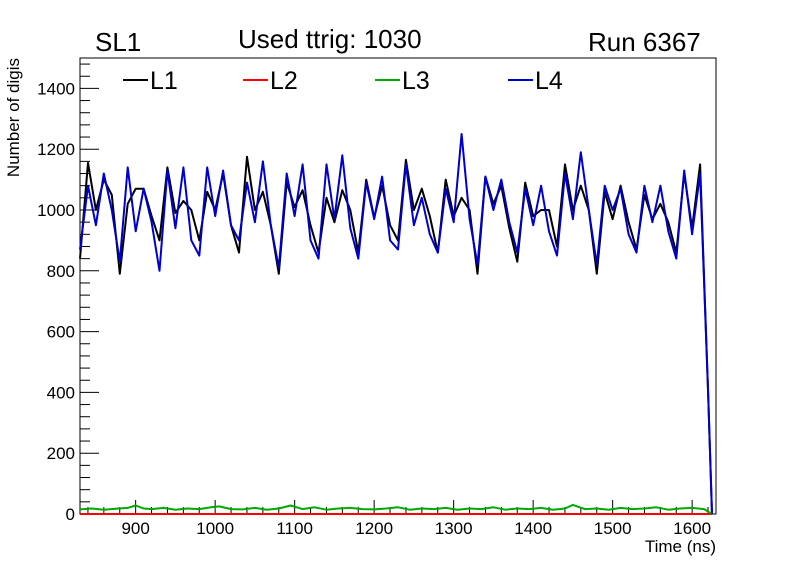 The height and width of the screenshot is (572, 796). What do you see at coordinates (533, 528) in the screenshot?
I see `x-tick-label: 1400` at bounding box center [533, 528].